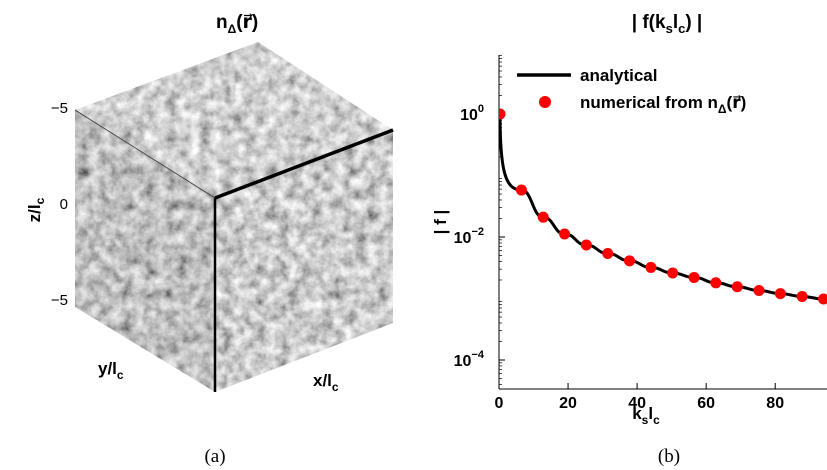  Describe the element at coordinates (499, 403) in the screenshot. I see `x-tick-label: 0` at that location.